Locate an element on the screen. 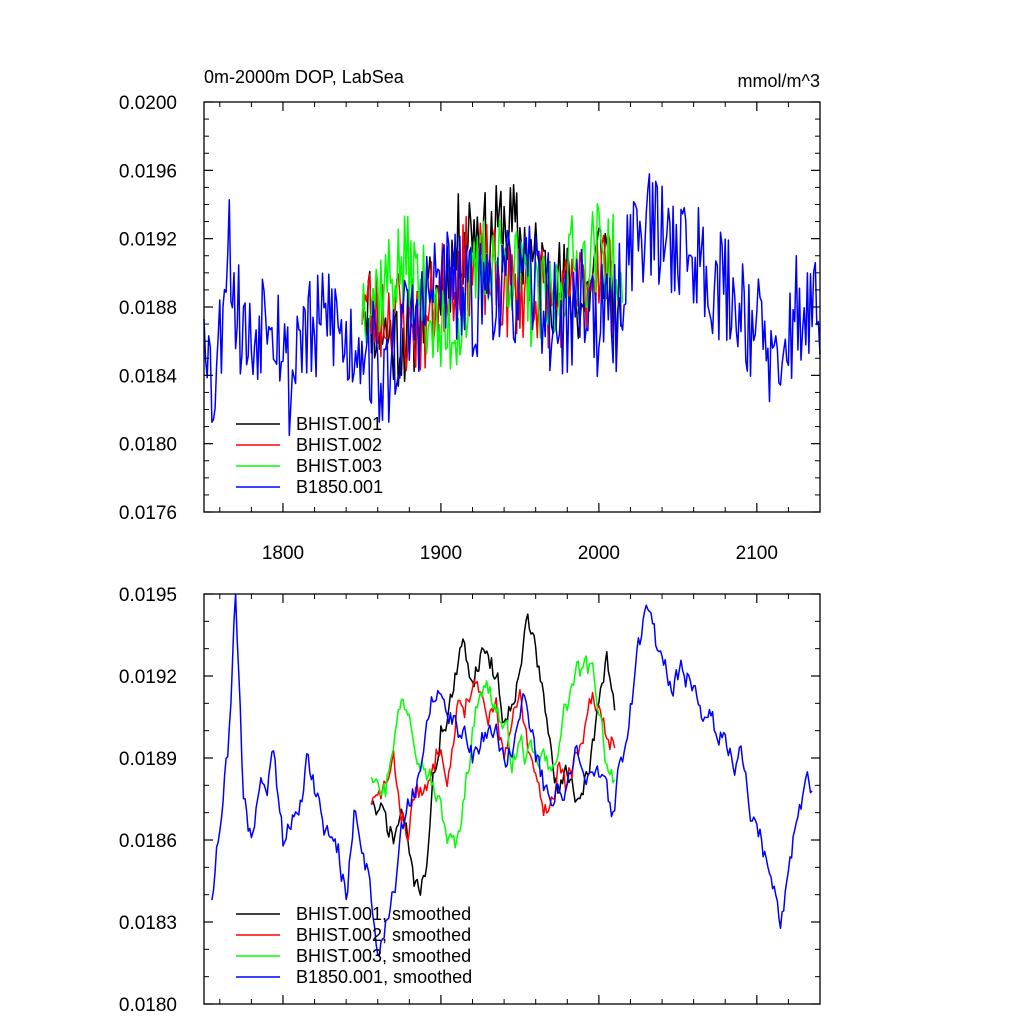 This screenshot has height=1024, width=1024. top-chart-units: mmol/m^3 is located at coordinates (779, 81).